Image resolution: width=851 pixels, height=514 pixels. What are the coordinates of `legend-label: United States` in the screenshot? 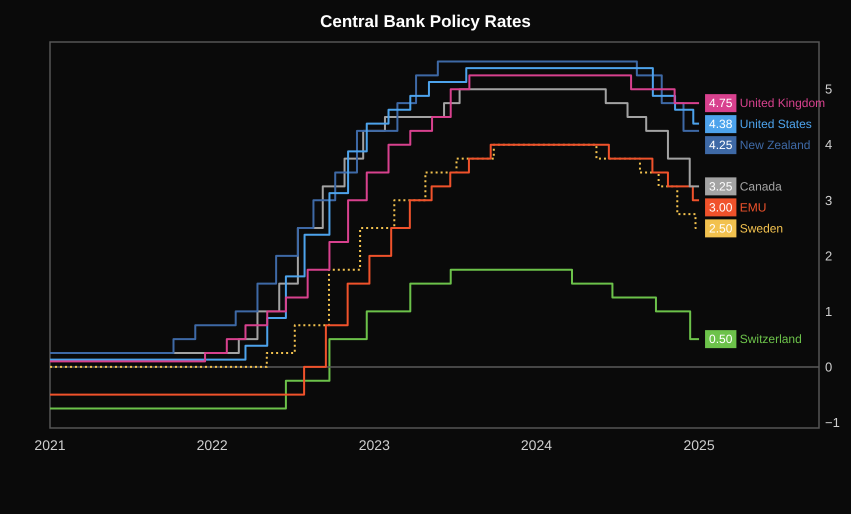 It's located at (776, 124).